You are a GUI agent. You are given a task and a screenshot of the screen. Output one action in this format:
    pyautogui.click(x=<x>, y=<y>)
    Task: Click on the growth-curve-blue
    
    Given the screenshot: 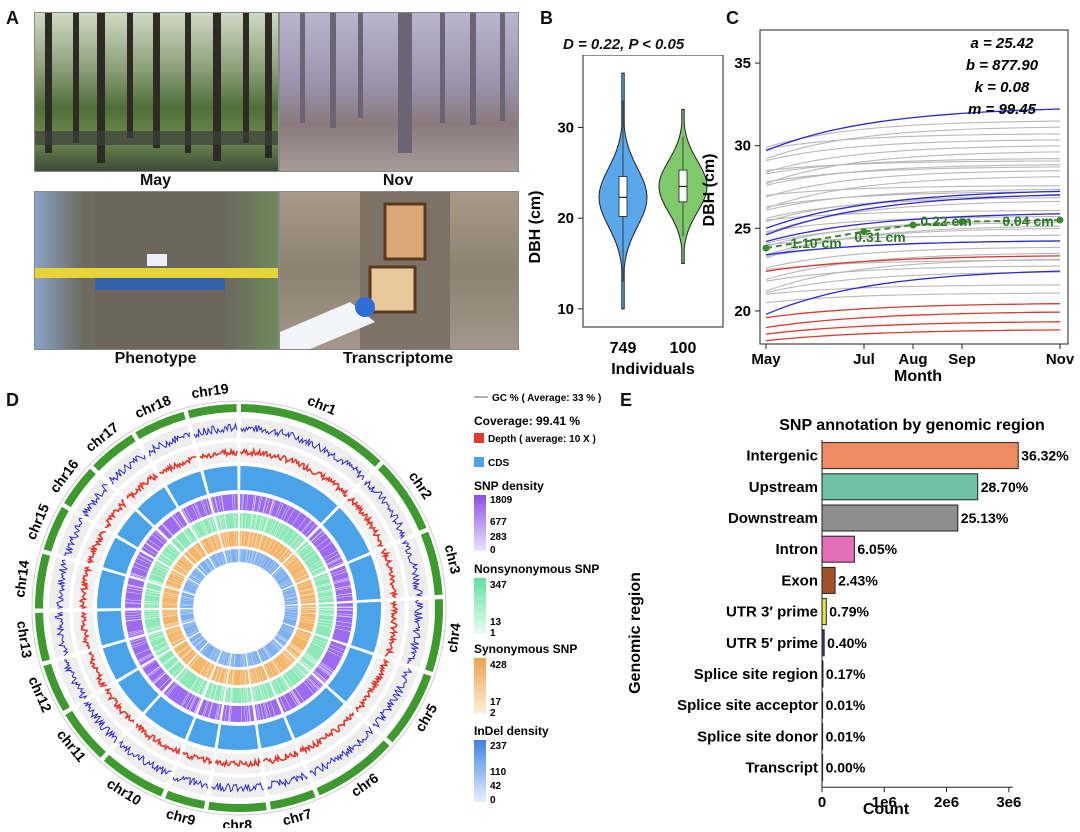 What is the action you would take?
    pyautogui.click(x=913, y=292)
    